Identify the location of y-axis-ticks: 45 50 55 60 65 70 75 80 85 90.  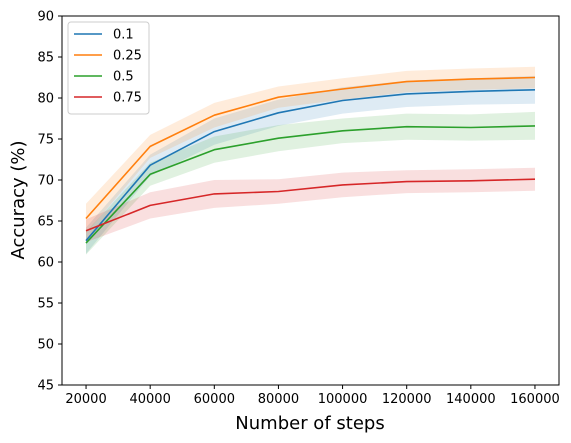
(49, 202).